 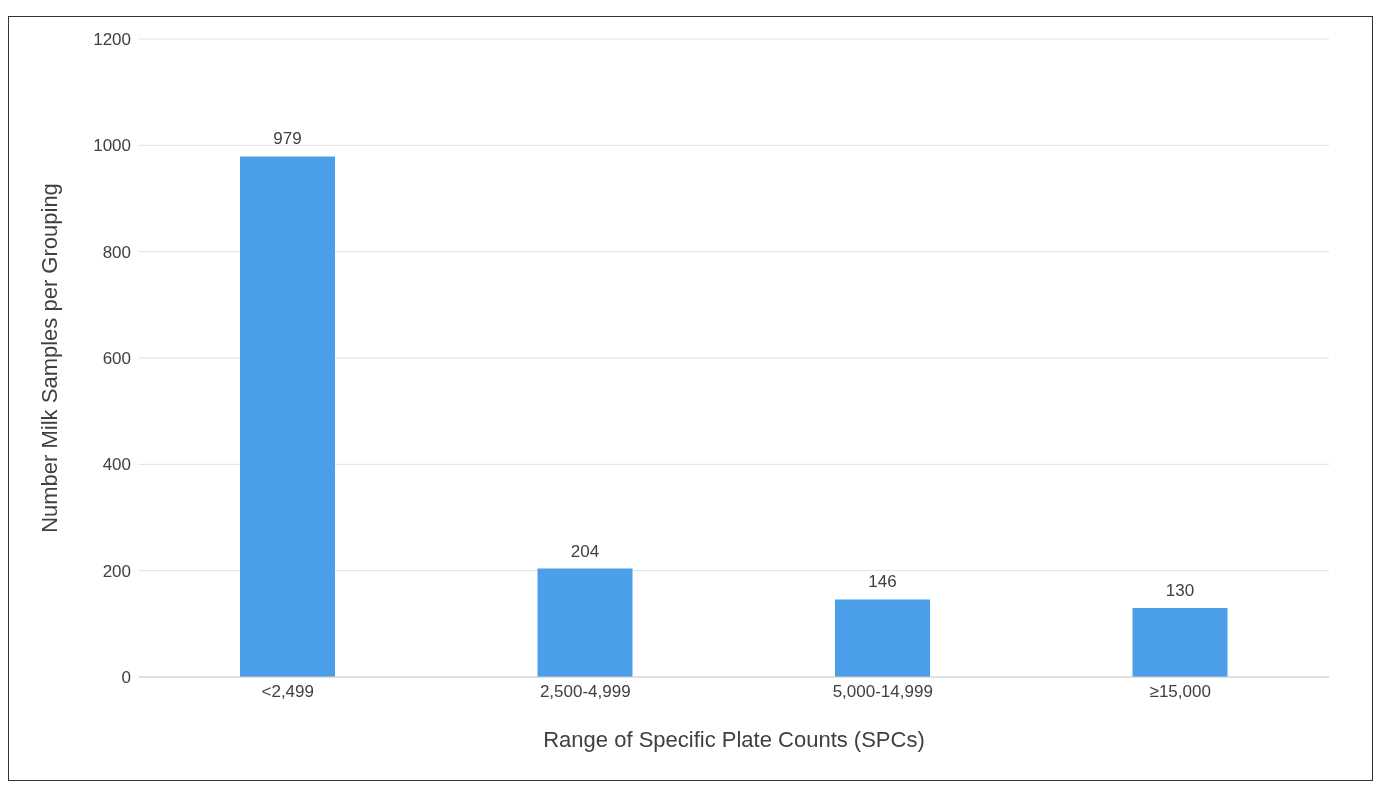 What do you see at coordinates (116, 359) in the screenshot?
I see `y-tick-label: 600` at bounding box center [116, 359].